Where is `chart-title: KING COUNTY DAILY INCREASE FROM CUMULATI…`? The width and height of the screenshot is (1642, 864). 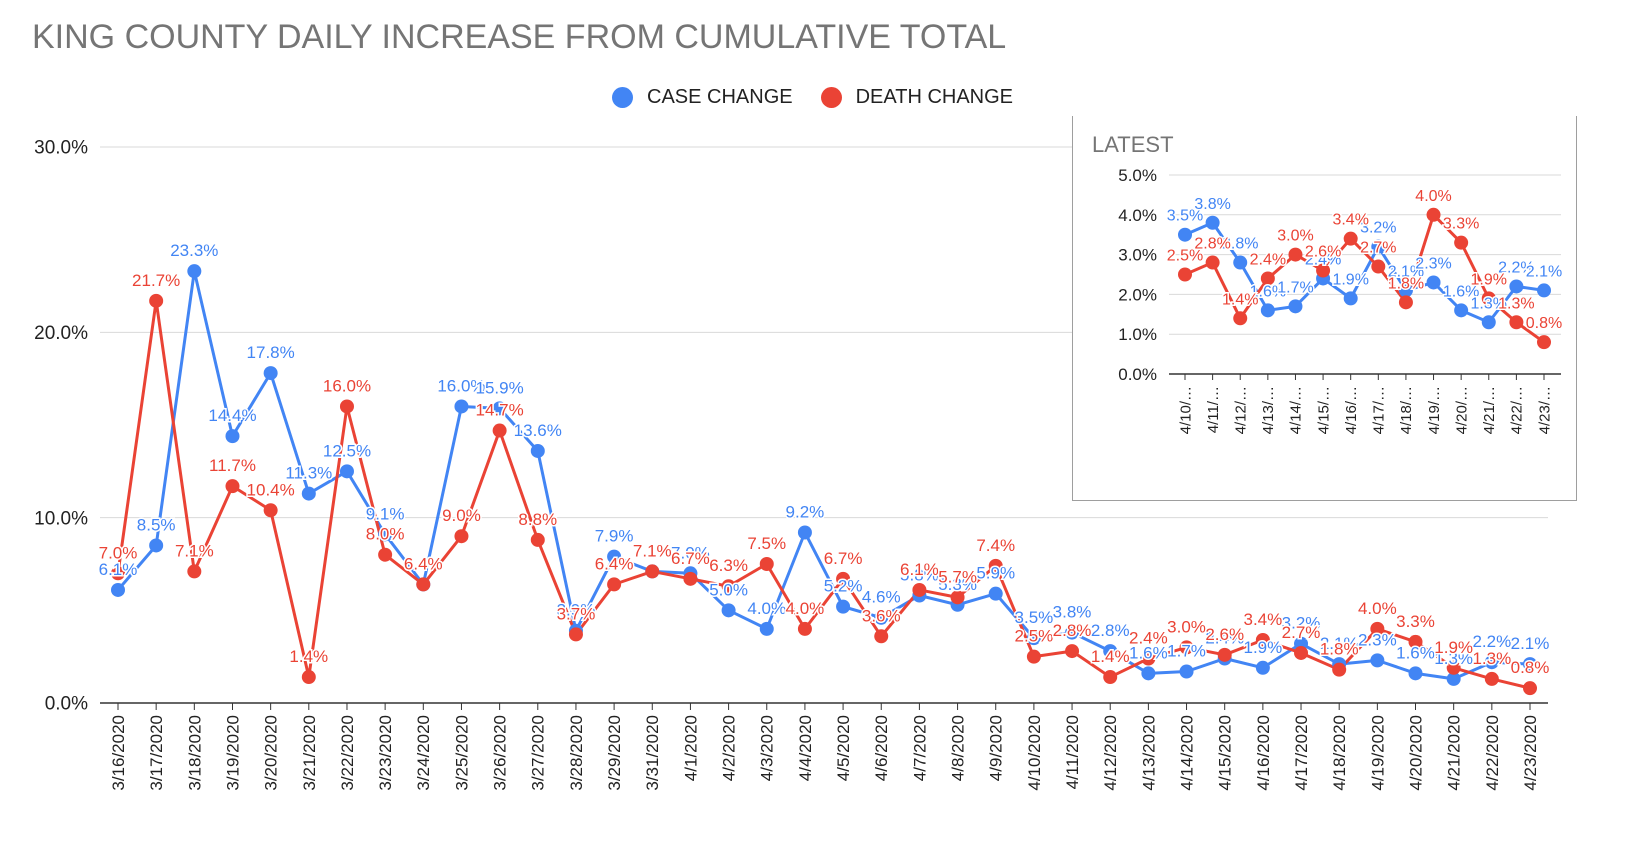 chart-title: KING COUNTY DAILY INCREASE FROM CUMULATI… is located at coordinates (519, 37).